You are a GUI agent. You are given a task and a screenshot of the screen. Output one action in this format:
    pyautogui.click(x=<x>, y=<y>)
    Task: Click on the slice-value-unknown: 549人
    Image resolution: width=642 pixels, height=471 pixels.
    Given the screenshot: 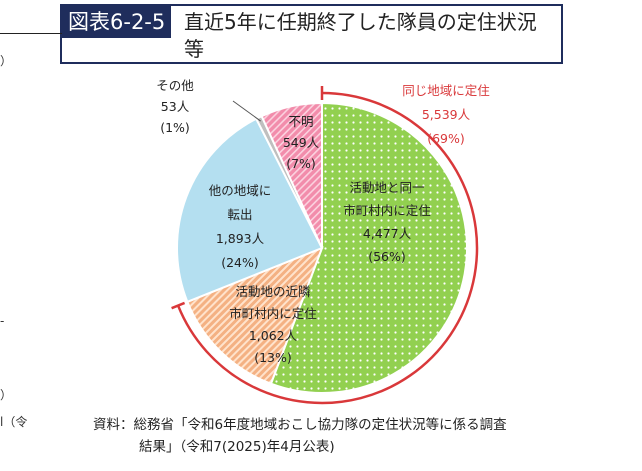 What is the action you would take?
    pyautogui.click(x=301, y=142)
    